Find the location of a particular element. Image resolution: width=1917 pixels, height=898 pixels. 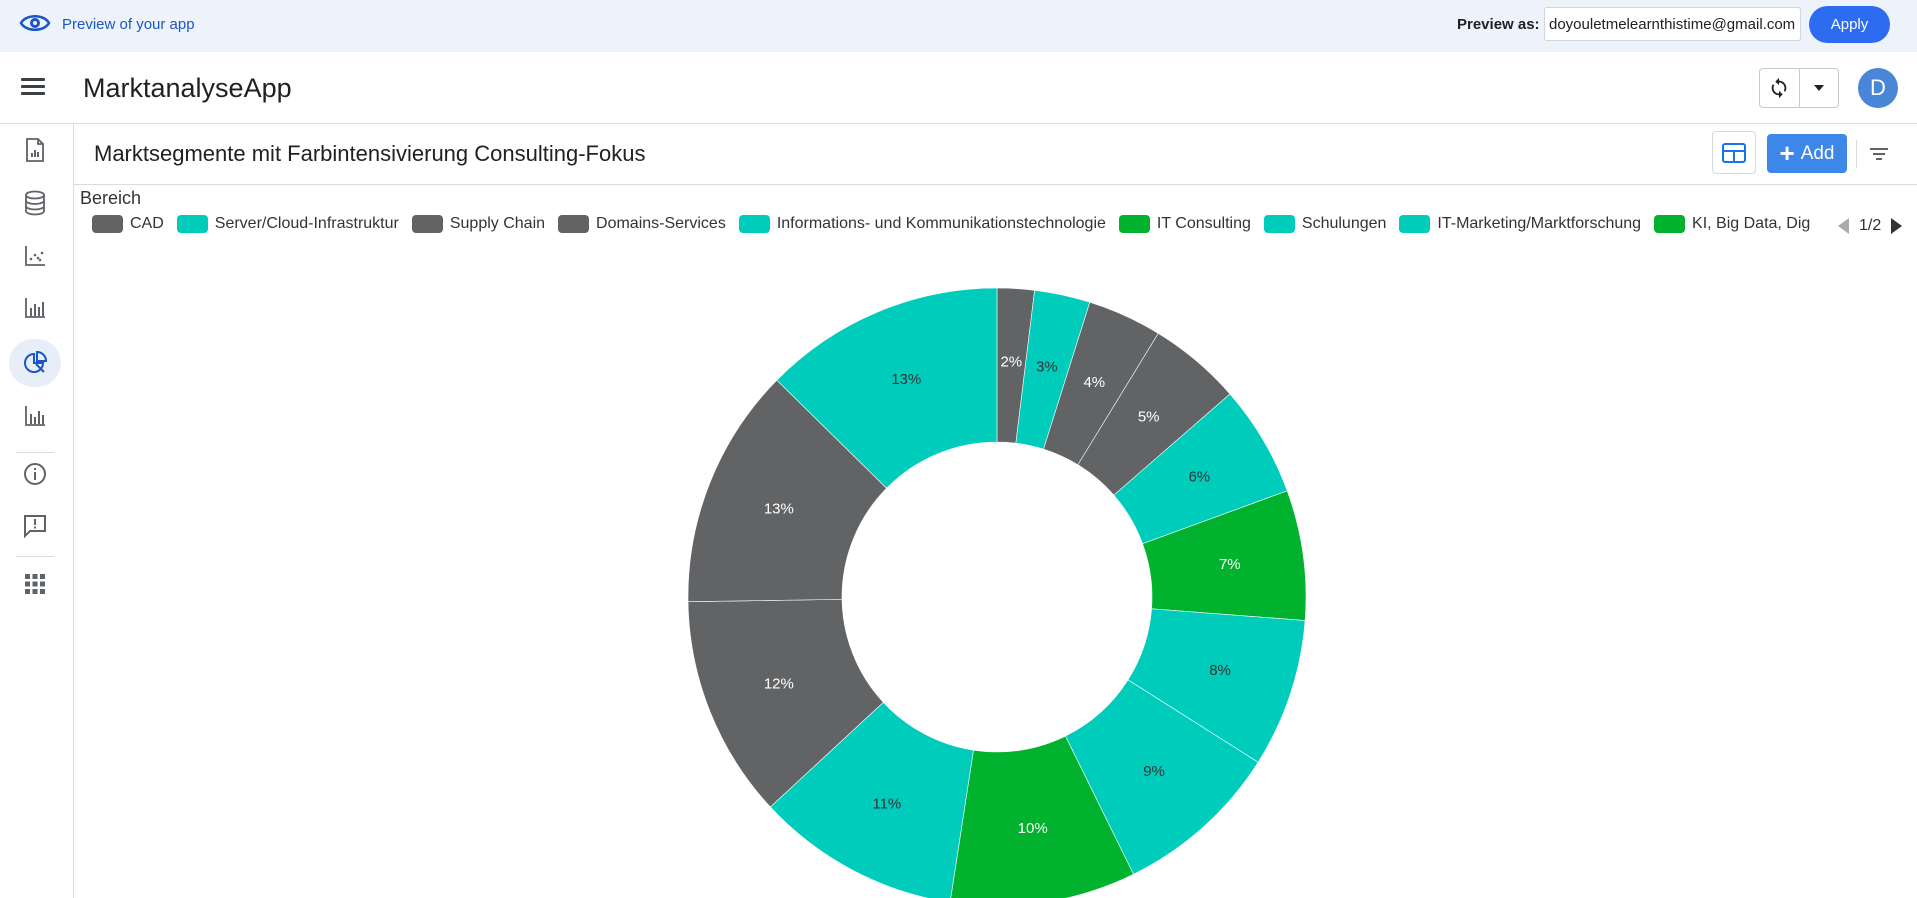

sidebar is located at coordinates (37, 511).